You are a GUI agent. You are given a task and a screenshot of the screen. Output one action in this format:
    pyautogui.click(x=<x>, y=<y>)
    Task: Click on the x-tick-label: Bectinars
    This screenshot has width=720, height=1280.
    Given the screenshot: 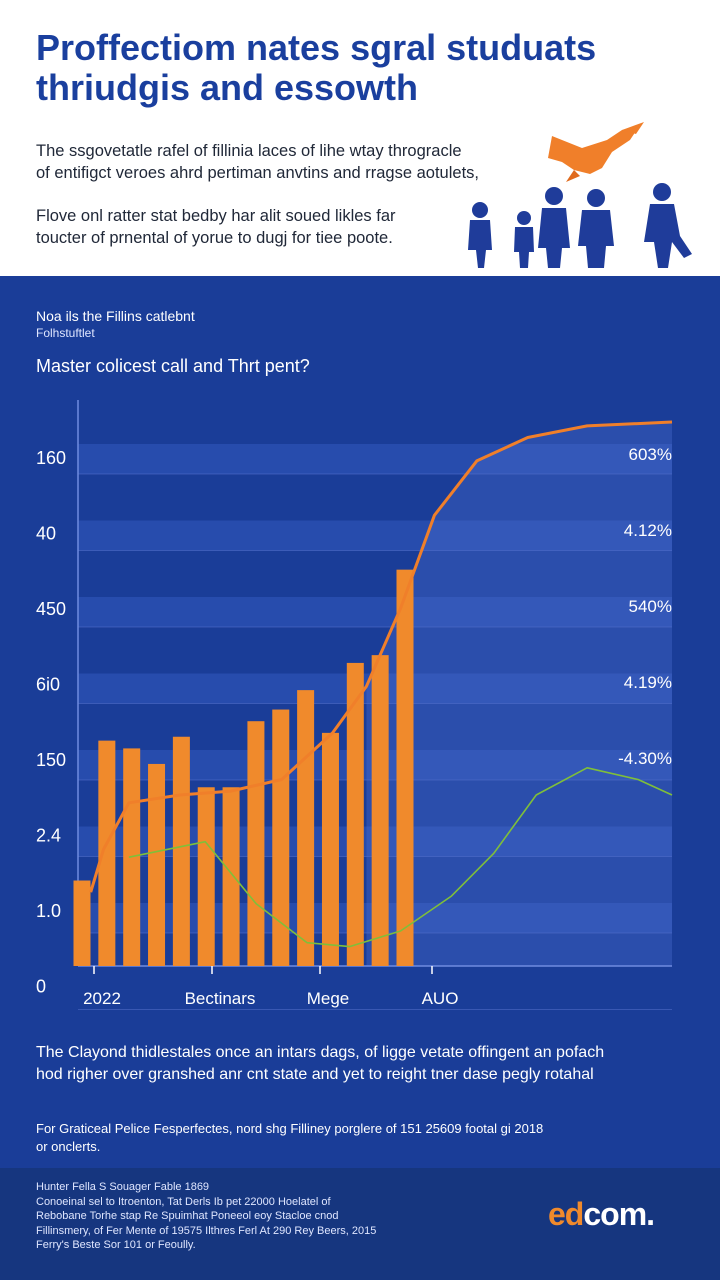 What is the action you would take?
    pyautogui.click(x=220, y=998)
    